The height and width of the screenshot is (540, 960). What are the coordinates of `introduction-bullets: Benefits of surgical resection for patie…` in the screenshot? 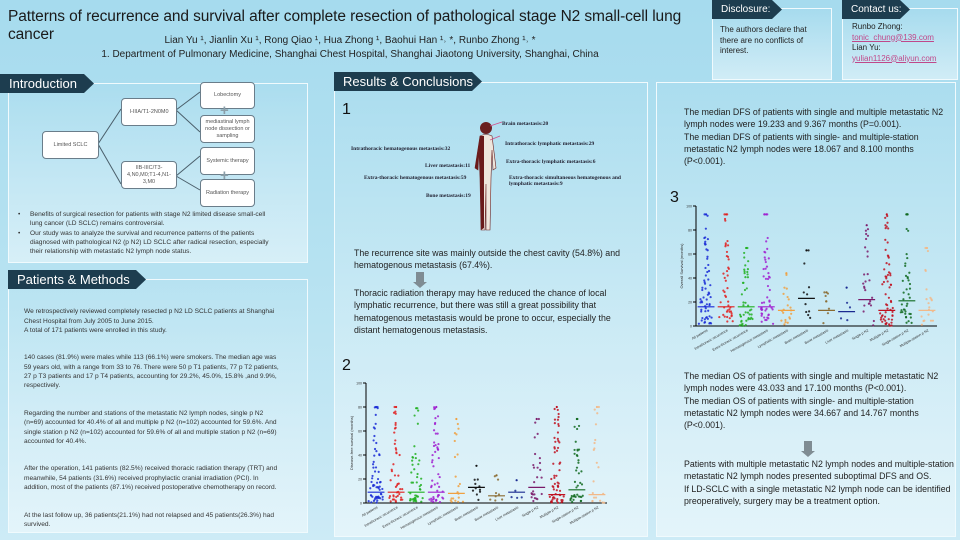 It's located at (145, 233).